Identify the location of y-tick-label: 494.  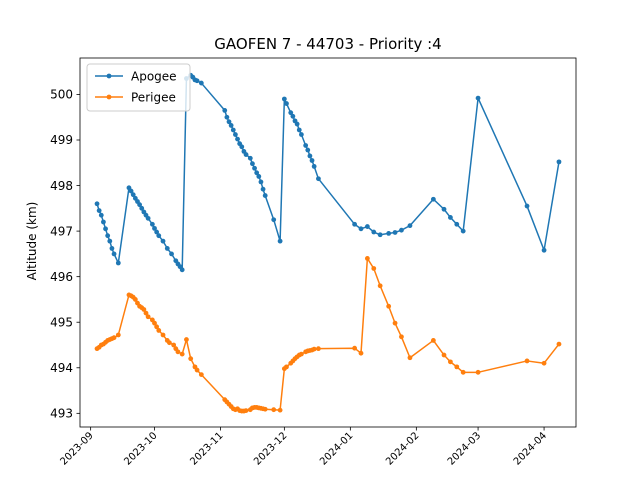
(61, 368).